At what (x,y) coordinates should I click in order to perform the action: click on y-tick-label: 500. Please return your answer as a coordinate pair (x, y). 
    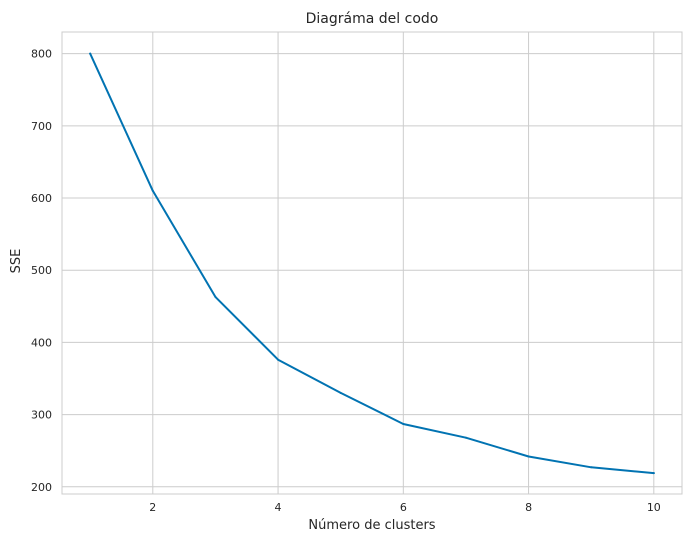
    Looking at the image, I should click on (41, 270).